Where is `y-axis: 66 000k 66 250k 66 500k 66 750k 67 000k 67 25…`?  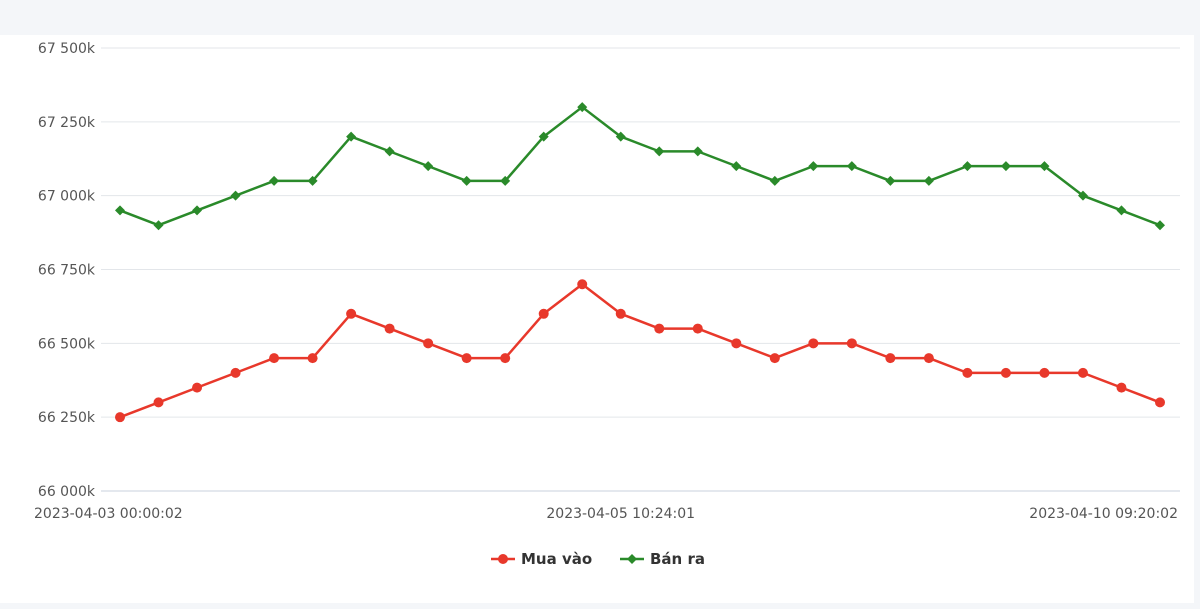
y-axis: 66 000k 66 250k 66 500k 66 750k 67 000k 67 25… is located at coordinates (67, 270).